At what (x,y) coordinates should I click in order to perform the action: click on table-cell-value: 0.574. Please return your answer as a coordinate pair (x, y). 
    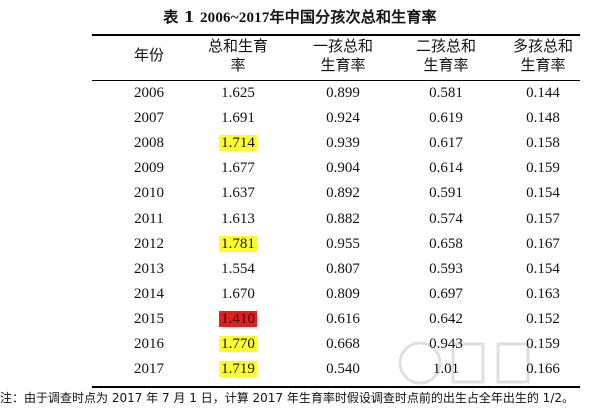
    Looking at the image, I should click on (446, 218).